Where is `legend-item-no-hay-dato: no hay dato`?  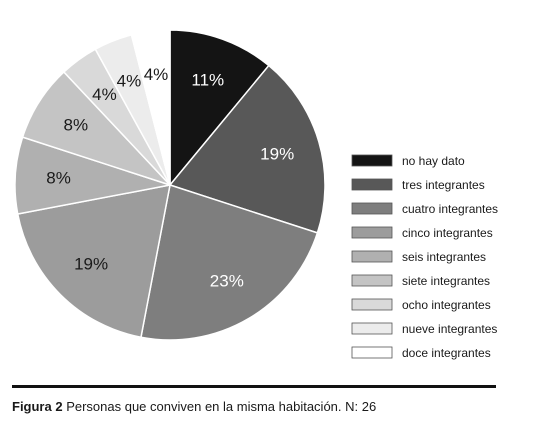
legend-item-no-hay-dato: no hay dato is located at coordinates (408, 161).